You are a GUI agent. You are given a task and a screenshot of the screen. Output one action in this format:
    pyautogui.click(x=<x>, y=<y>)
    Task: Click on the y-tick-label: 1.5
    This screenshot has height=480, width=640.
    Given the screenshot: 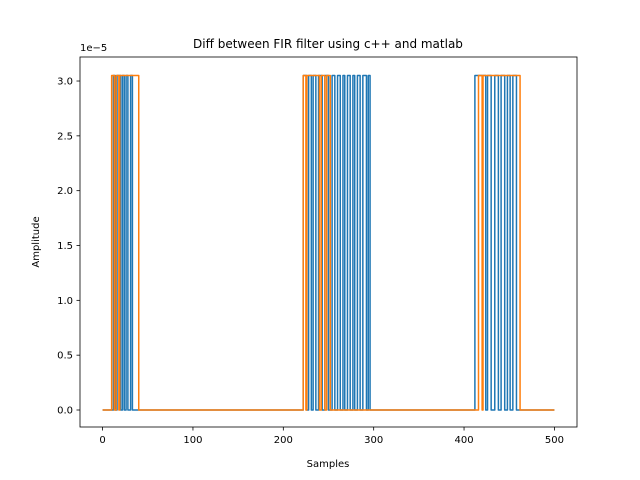 What is the action you would take?
    pyautogui.click(x=65, y=246)
    